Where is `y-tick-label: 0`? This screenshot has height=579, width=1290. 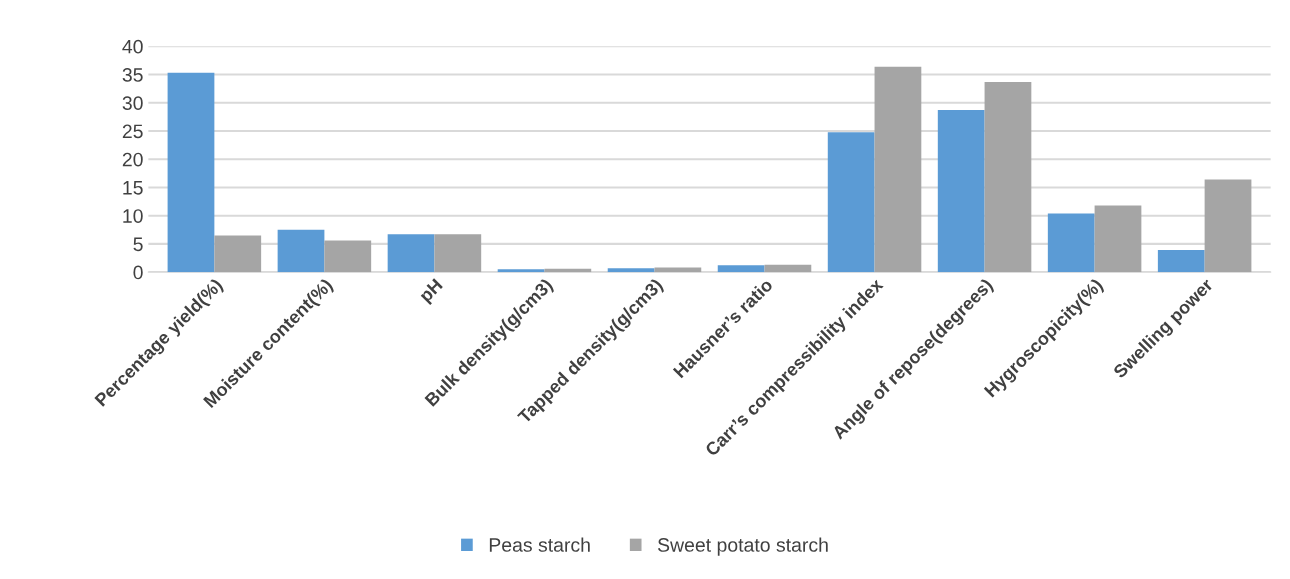
y-tick-label: 0 is located at coordinates (138, 272).